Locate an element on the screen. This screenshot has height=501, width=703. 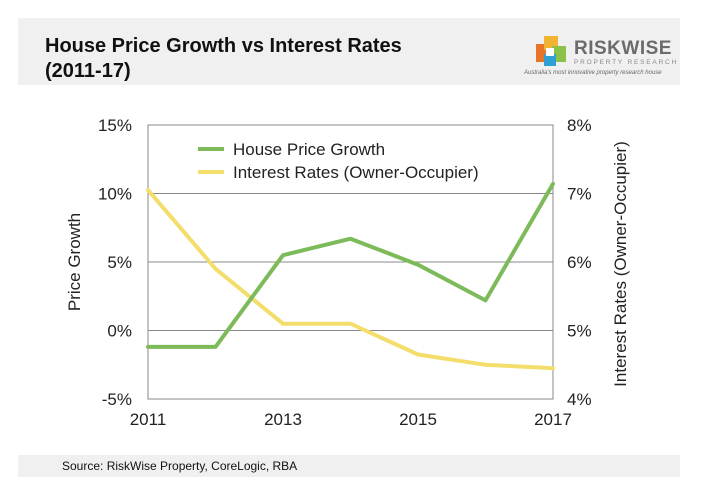
y-tick-label: 0% is located at coordinates (119, 331).